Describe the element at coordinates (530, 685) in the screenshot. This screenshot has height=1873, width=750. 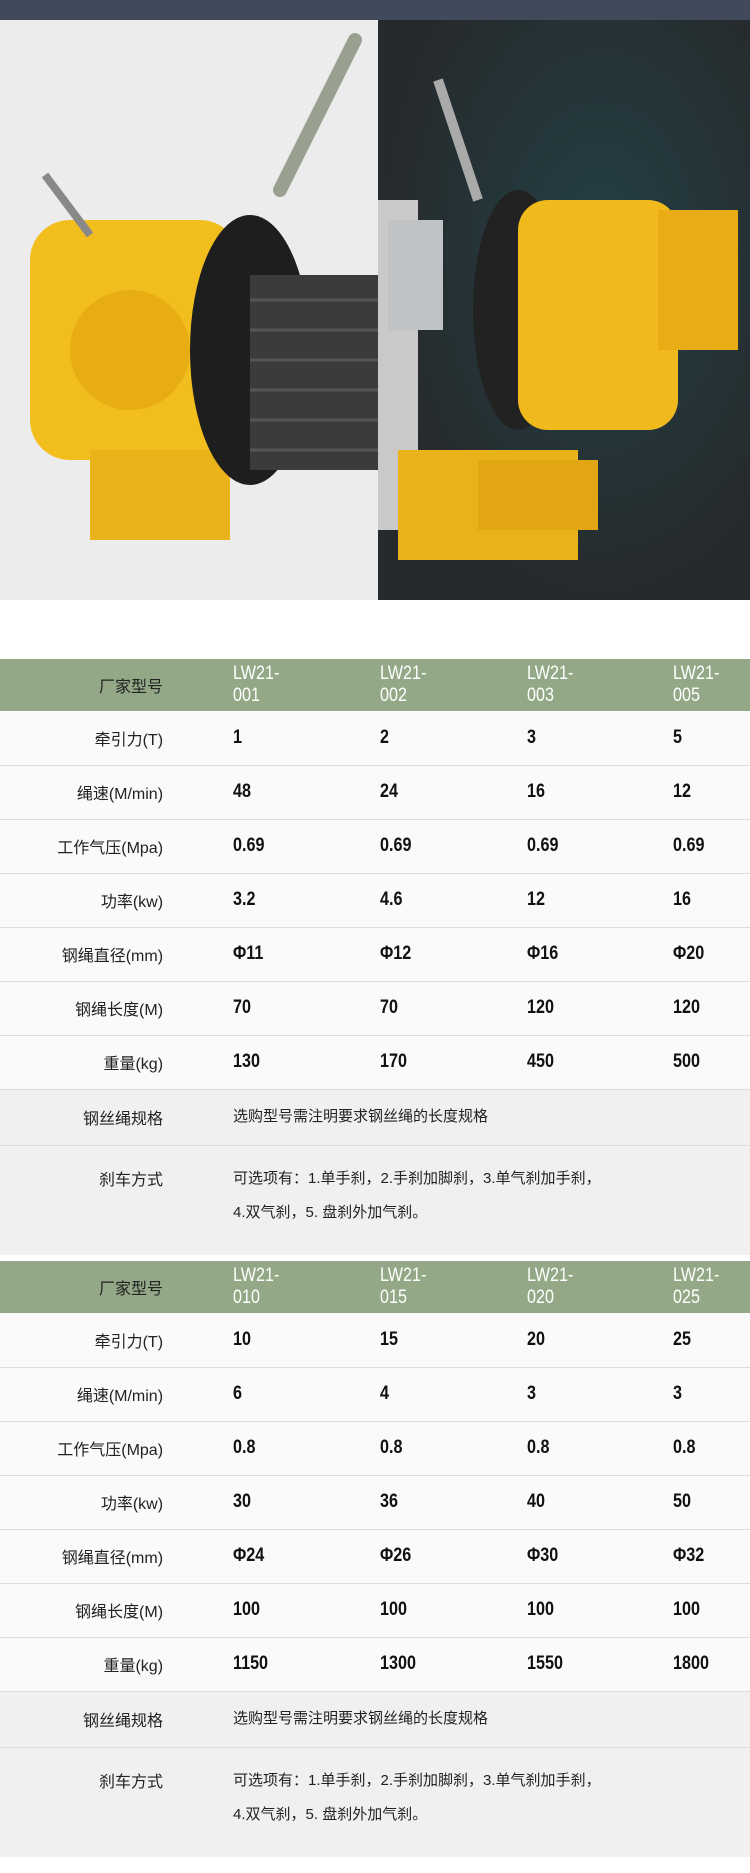
I see `model-name: LW21-003` at that location.